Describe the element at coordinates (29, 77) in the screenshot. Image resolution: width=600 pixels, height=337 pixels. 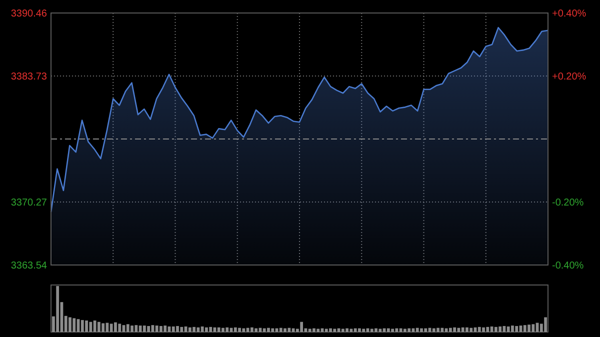
I see `y-tick-label: 3383.73` at that location.